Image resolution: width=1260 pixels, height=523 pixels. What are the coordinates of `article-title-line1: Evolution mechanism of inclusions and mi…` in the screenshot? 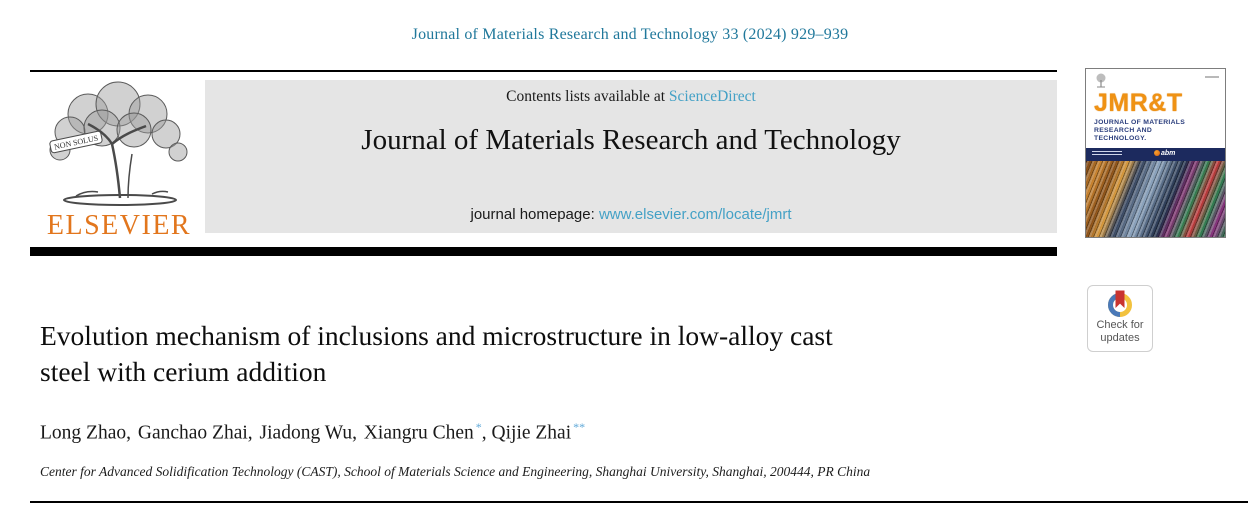 It's located at (436, 335).